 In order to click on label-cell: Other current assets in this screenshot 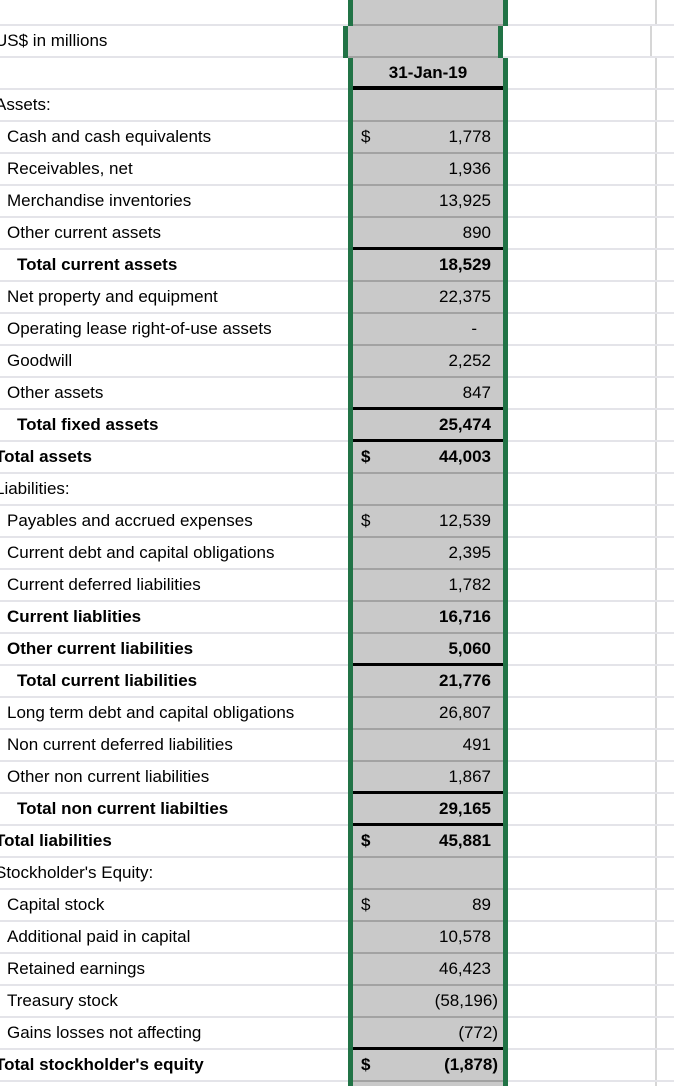, I will do `click(174, 234)`.